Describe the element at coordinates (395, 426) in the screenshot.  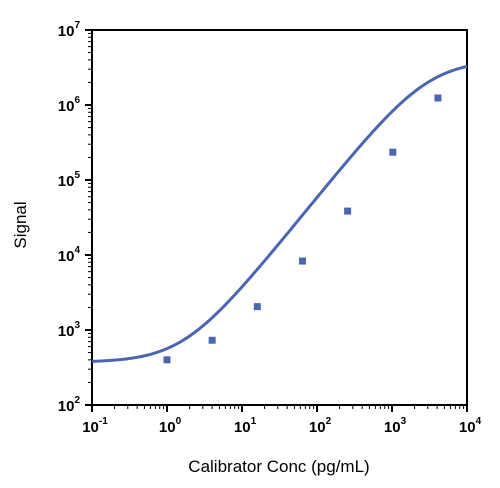
I see `x-tick-label: 10³` at that location.